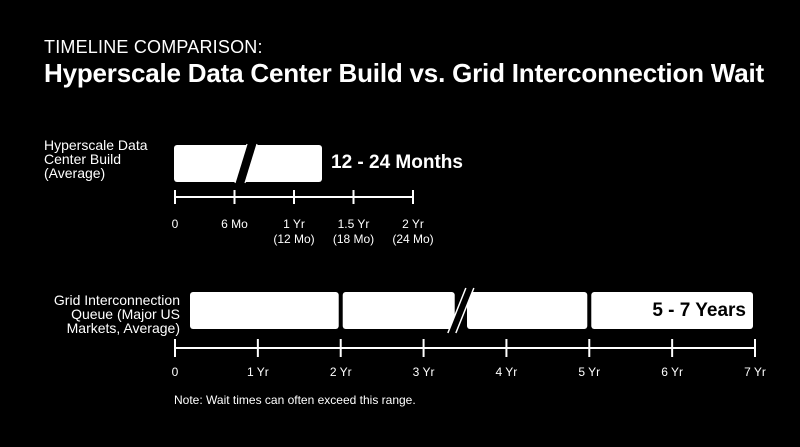 This screenshot has height=447, width=800. I want to click on grid-tick-label: 2 Yr, so click(341, 372).